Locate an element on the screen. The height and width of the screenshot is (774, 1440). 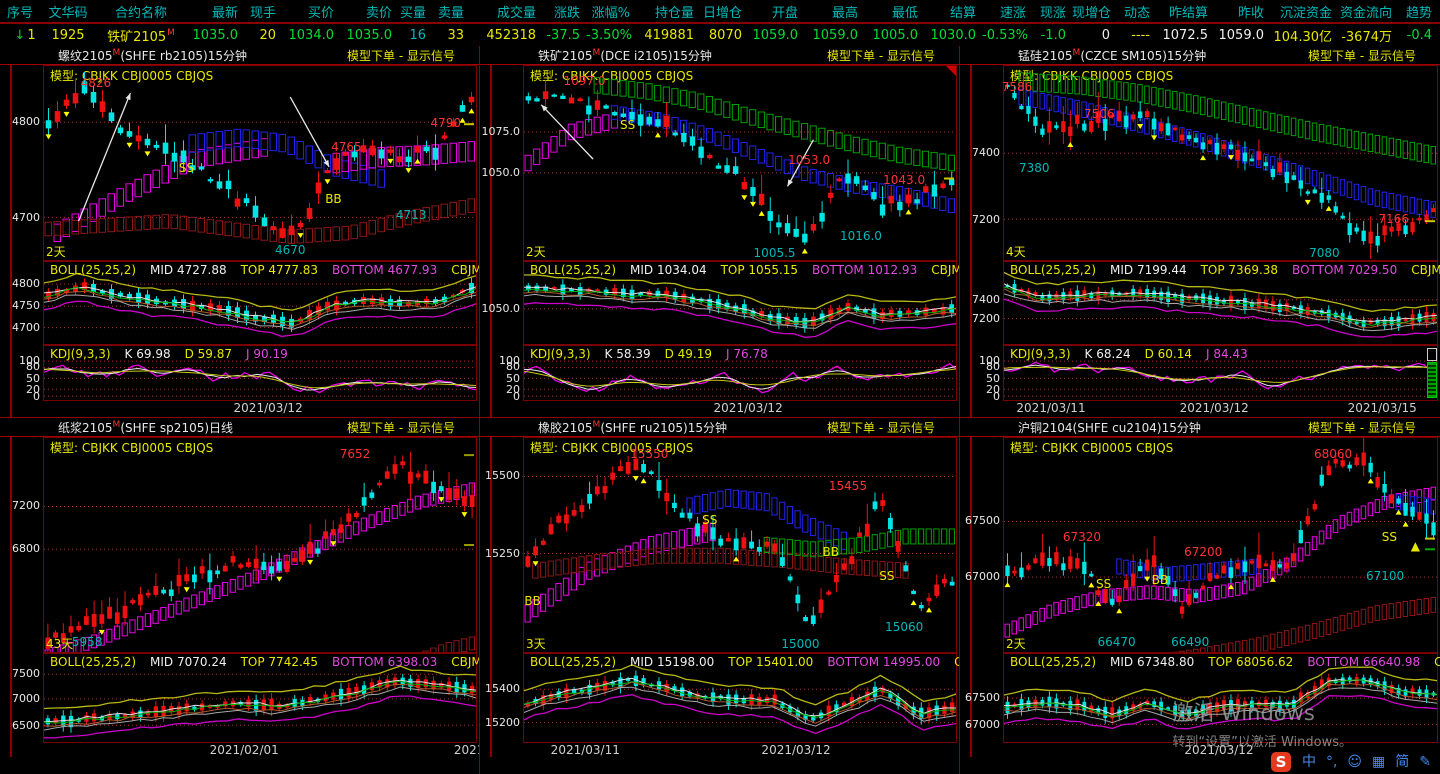
price-annotation: 7166 is located at coordinates (1393, 218).